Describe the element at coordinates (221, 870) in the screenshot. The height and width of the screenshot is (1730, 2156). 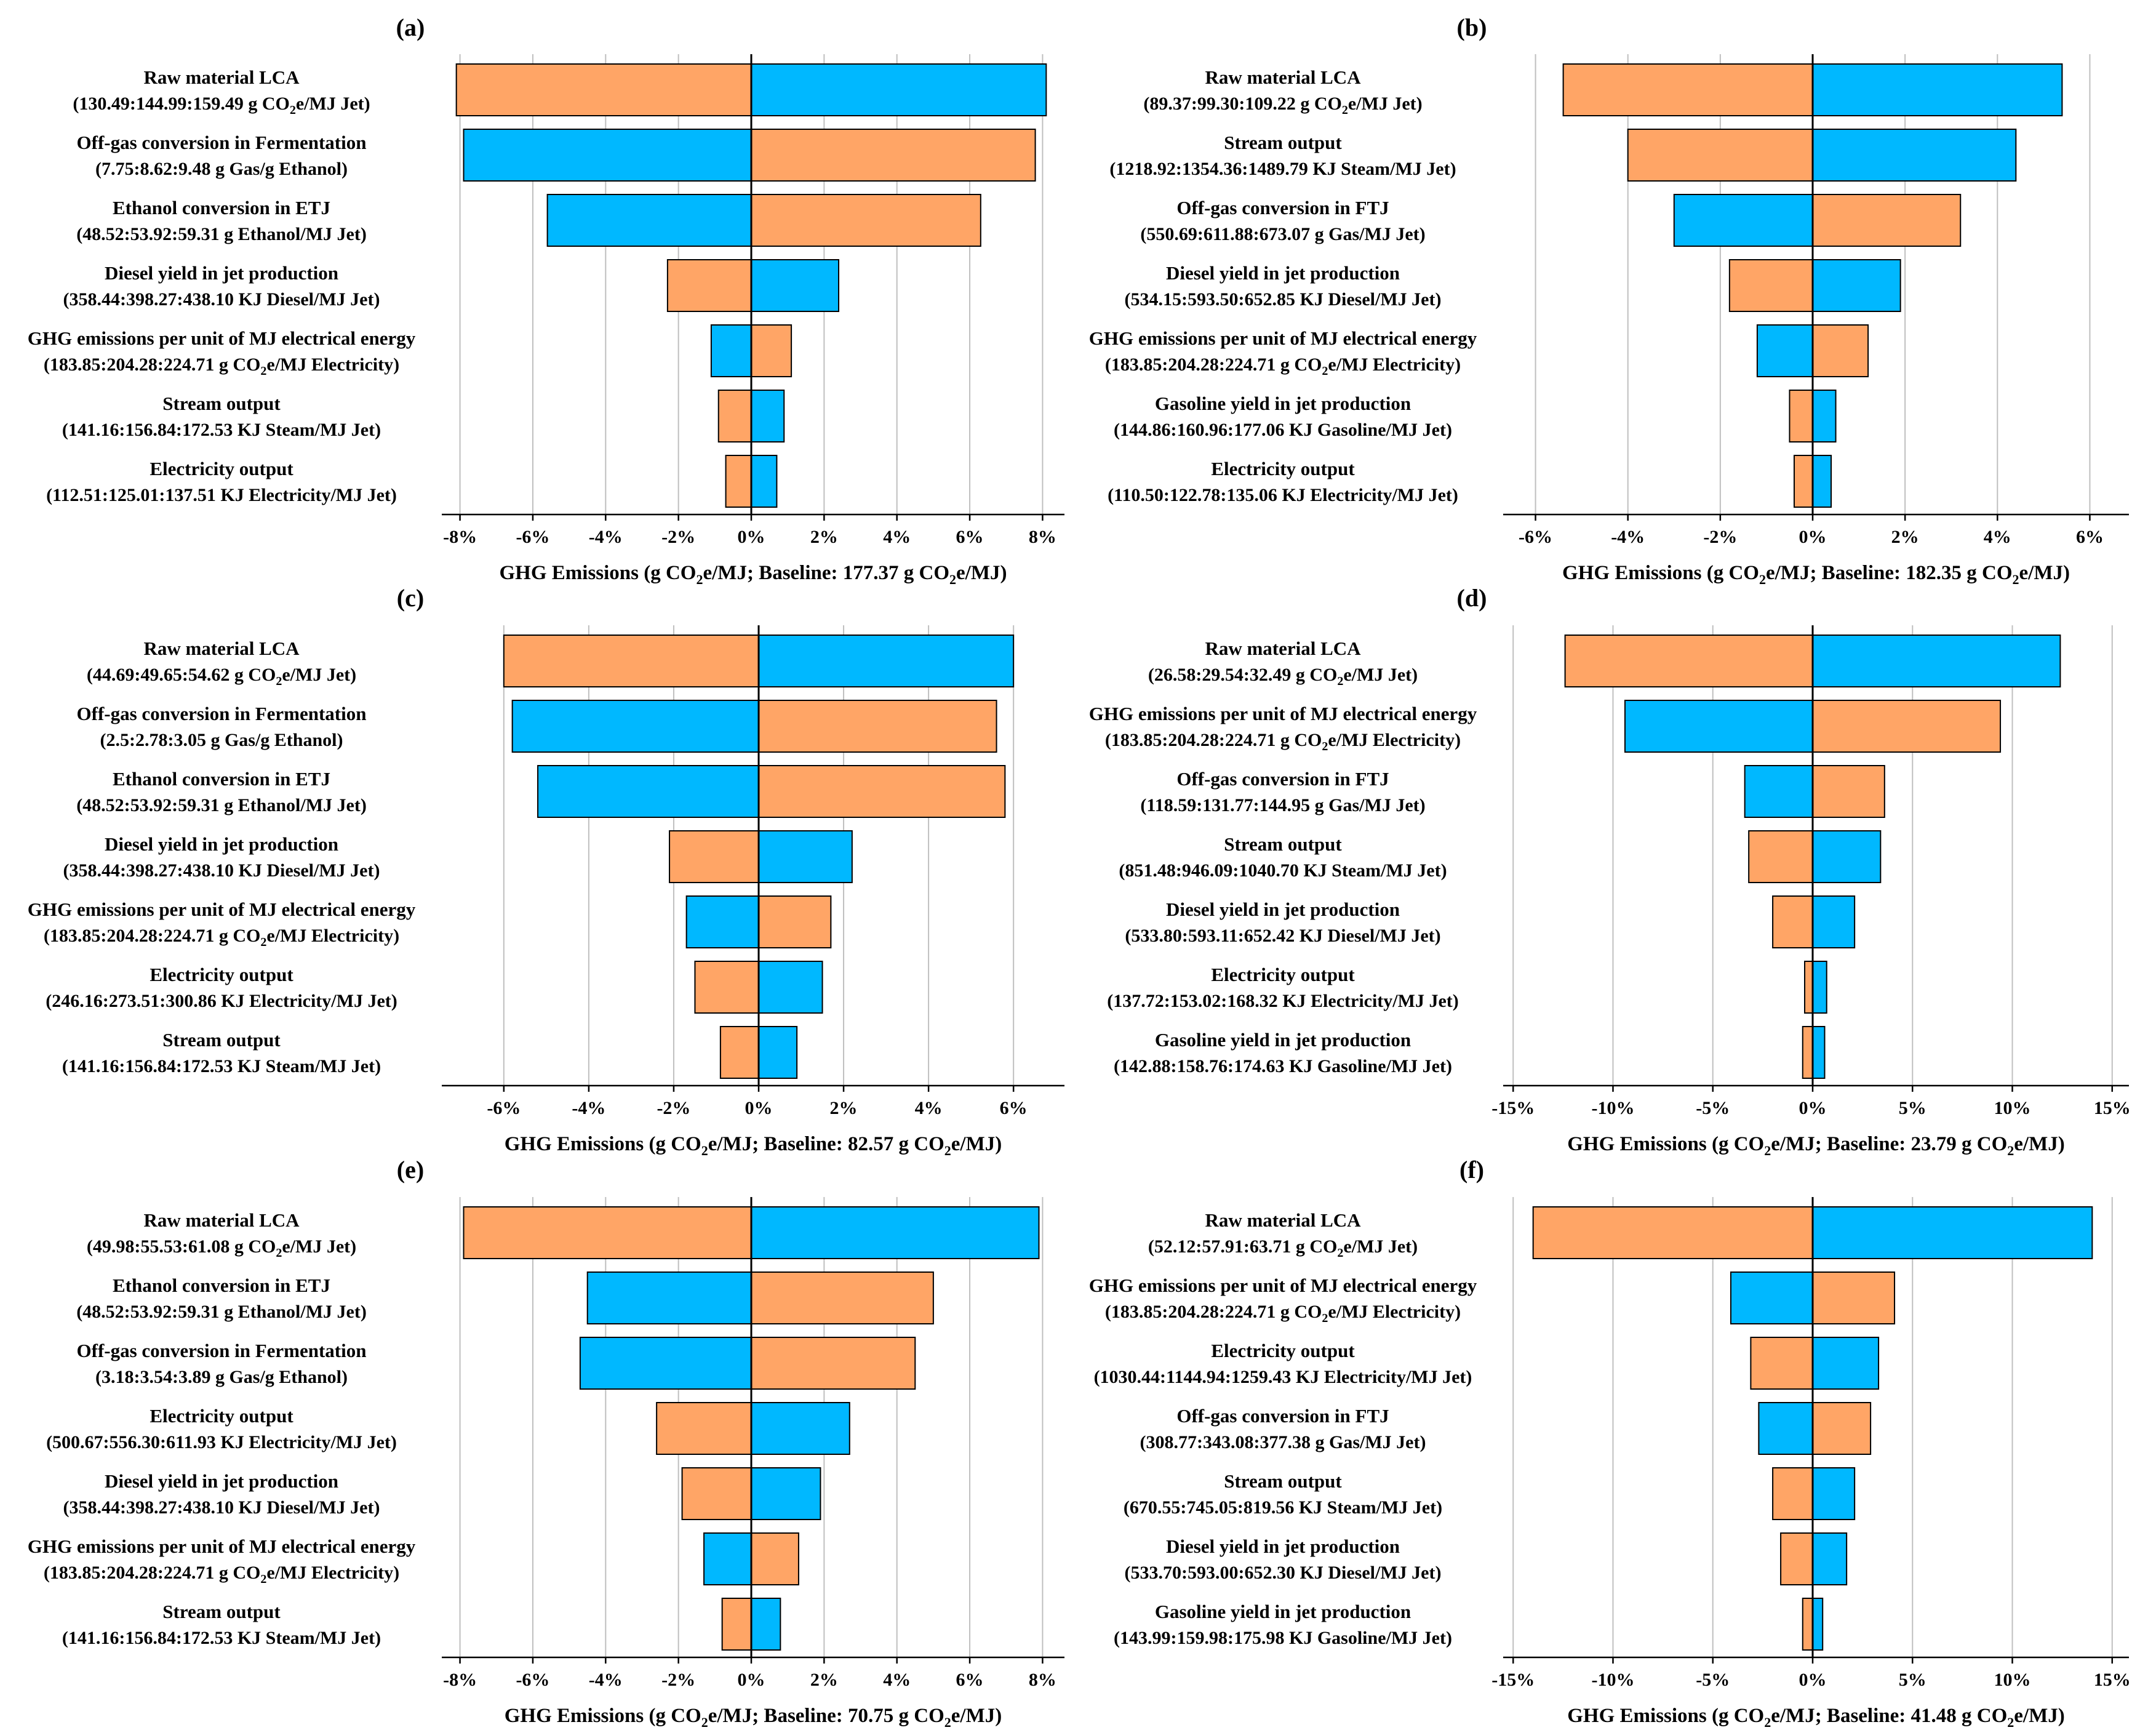
I see `range-text: (358.44:398.27:438.10 KJ Diesel/MJ Jet)` at that location.